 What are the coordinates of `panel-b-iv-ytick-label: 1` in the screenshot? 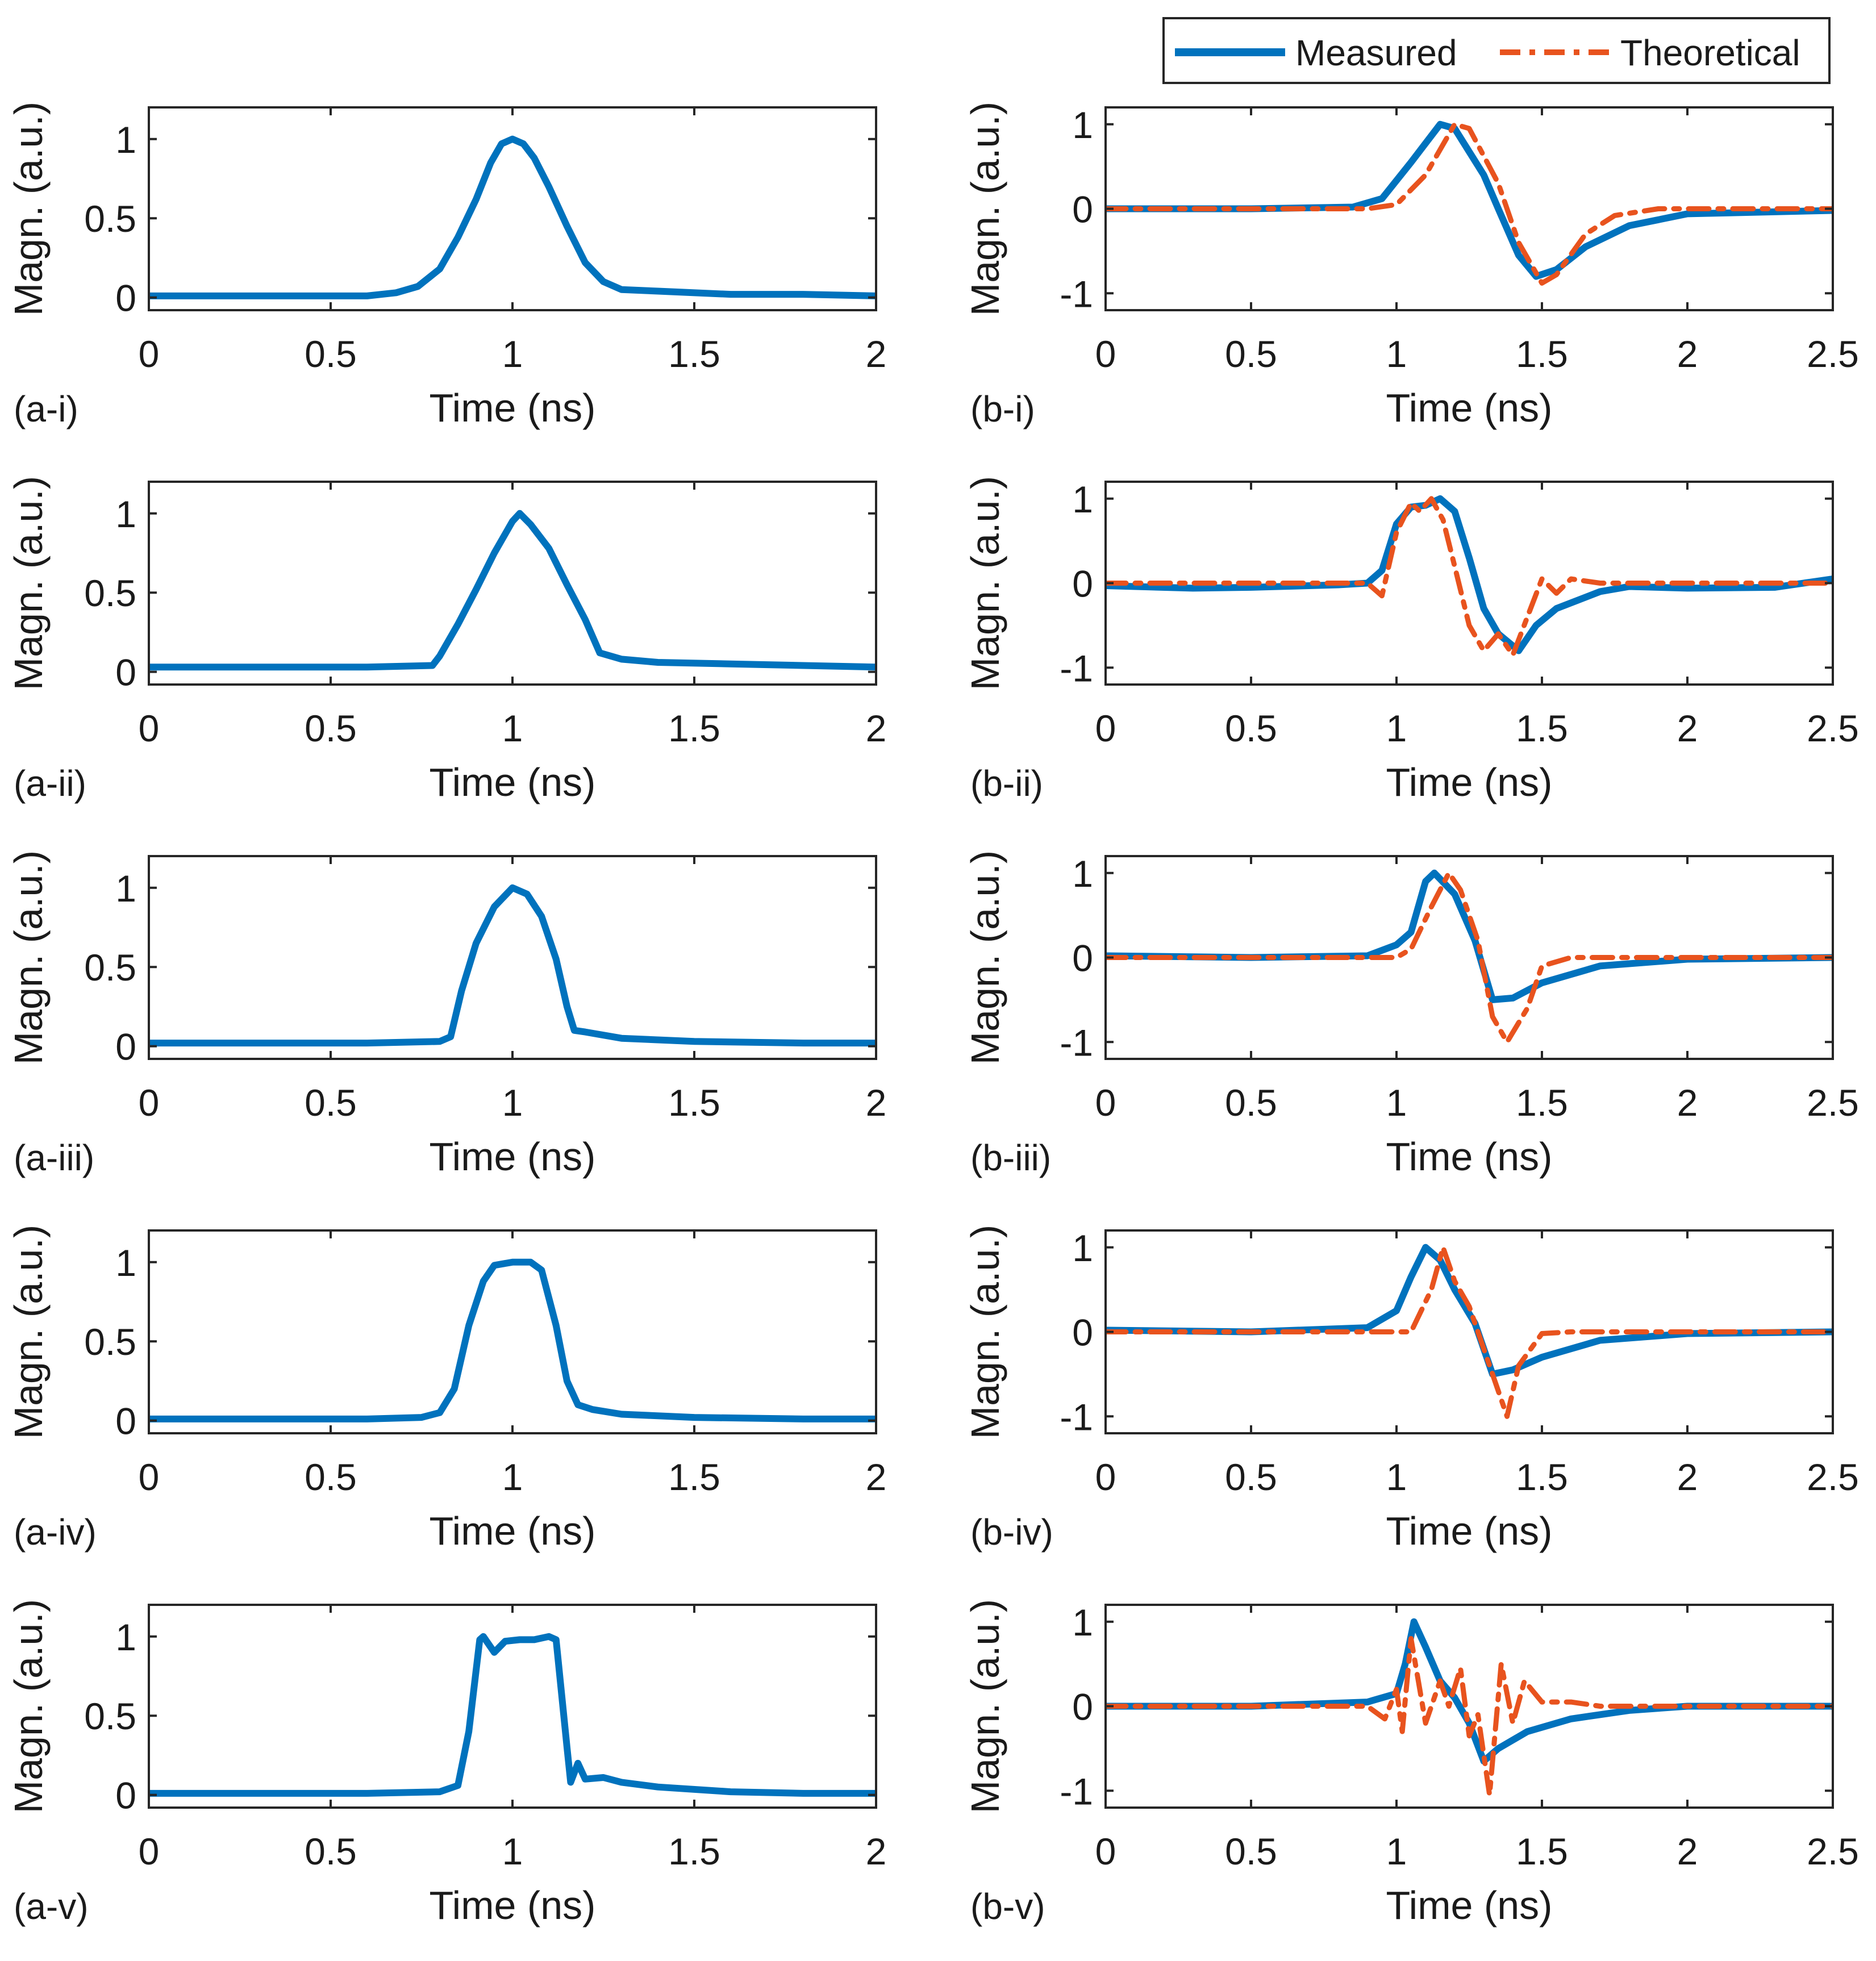 It's located at (1082, 1248).